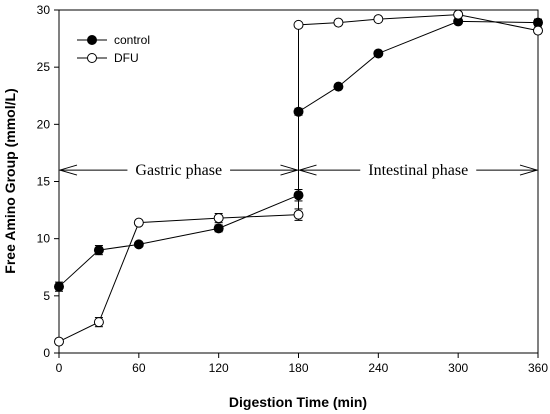 This screenshot has width=550, height=414. What do you see at coordinates (44, 239) in the screenshot?
I see `y-tick-label: 10` at bounding box center [44, 239].